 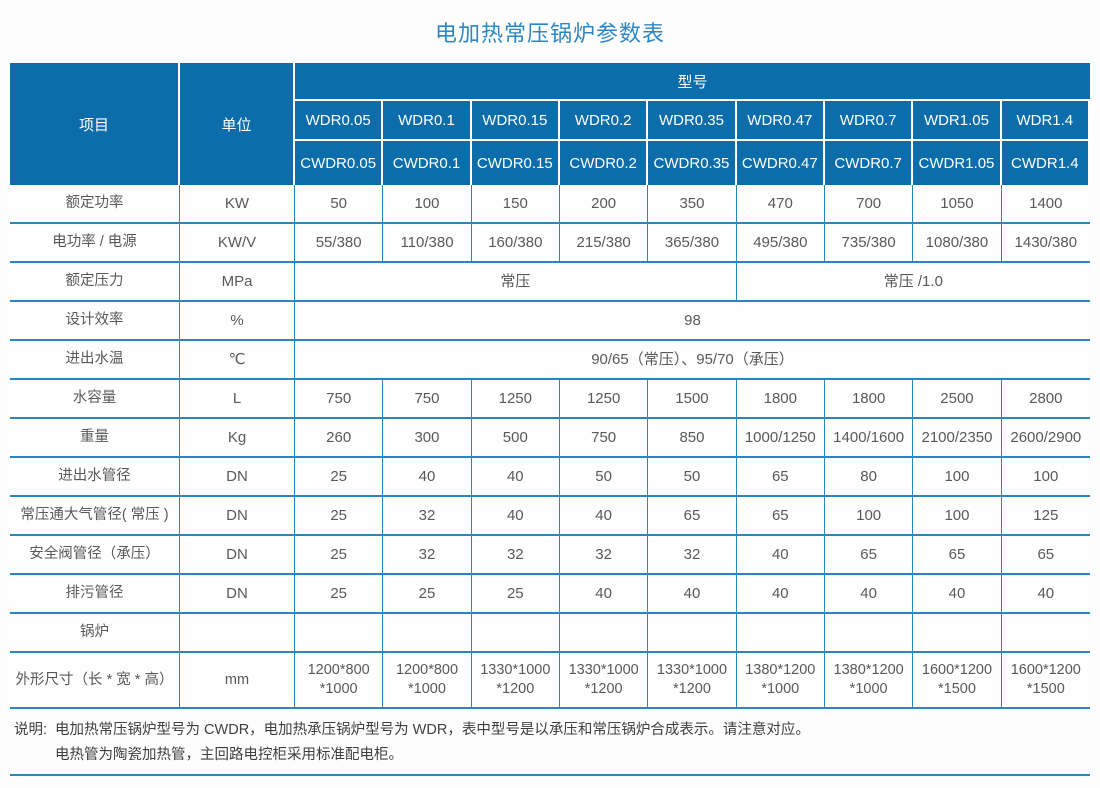 What do you see at coordinates (237, 438) in the screenshot?
I see `row-unit: Kg` at bounding box center [237, 438].